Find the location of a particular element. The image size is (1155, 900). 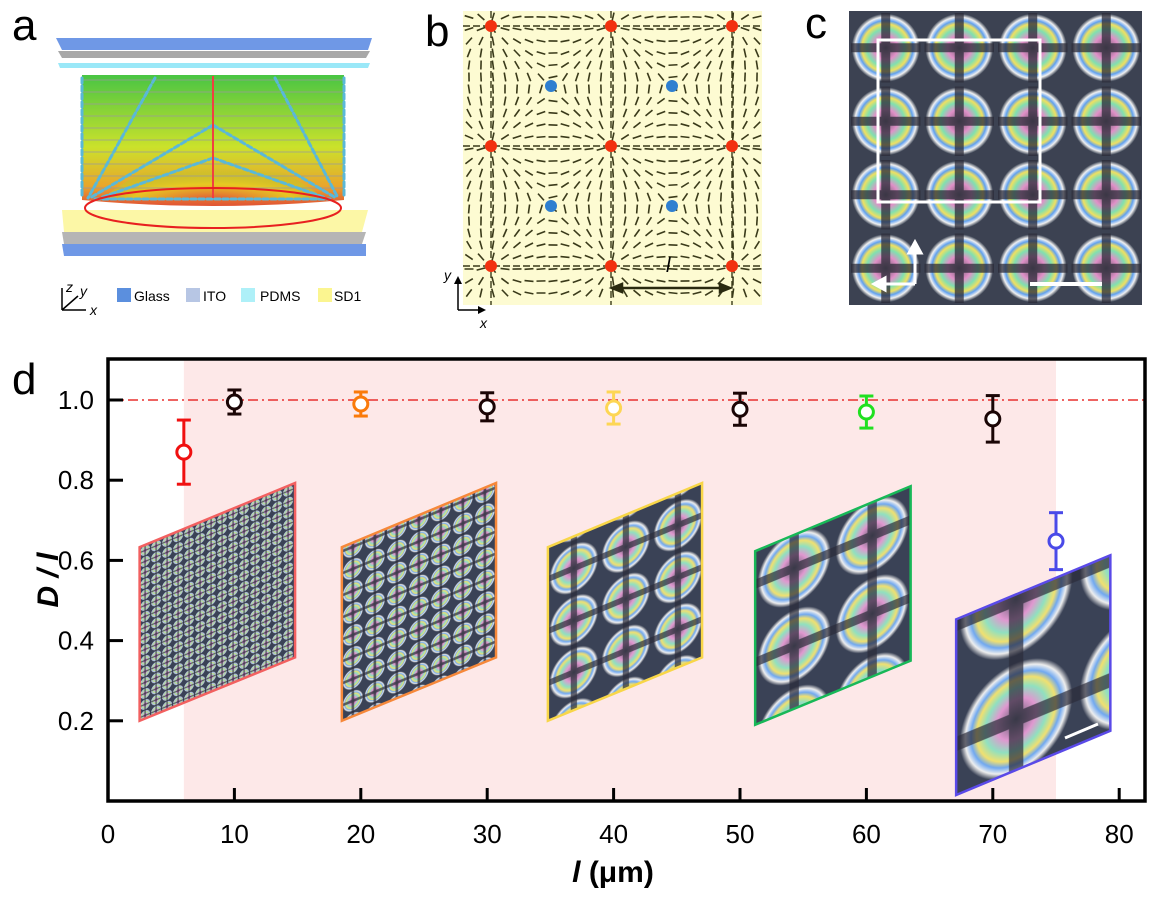

y-tick-label: 0.2 is located at coordinates (76, 721).